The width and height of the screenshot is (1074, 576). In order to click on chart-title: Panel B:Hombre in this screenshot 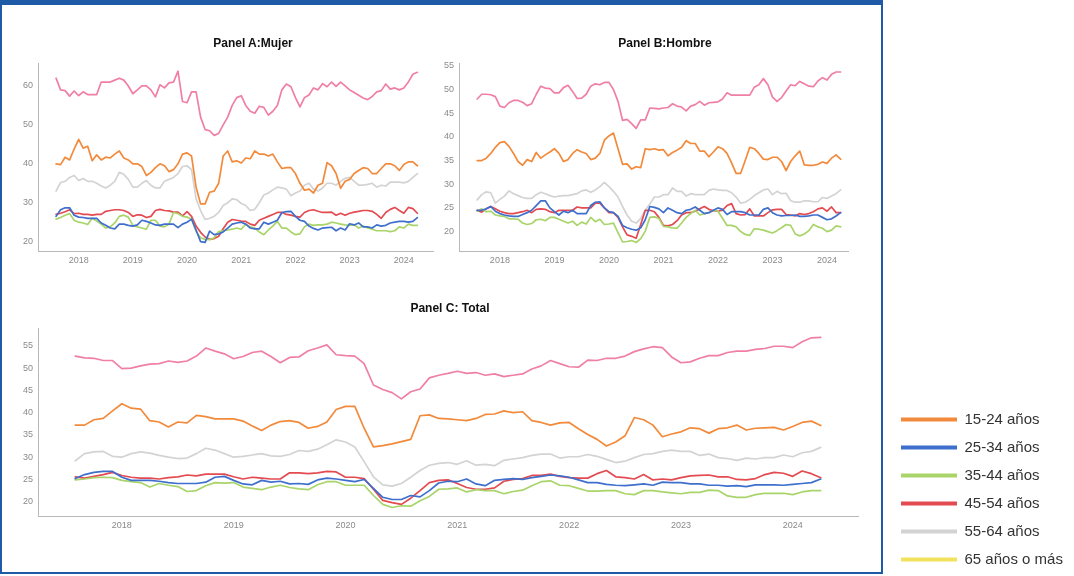, I will do `click(665, 42)`.